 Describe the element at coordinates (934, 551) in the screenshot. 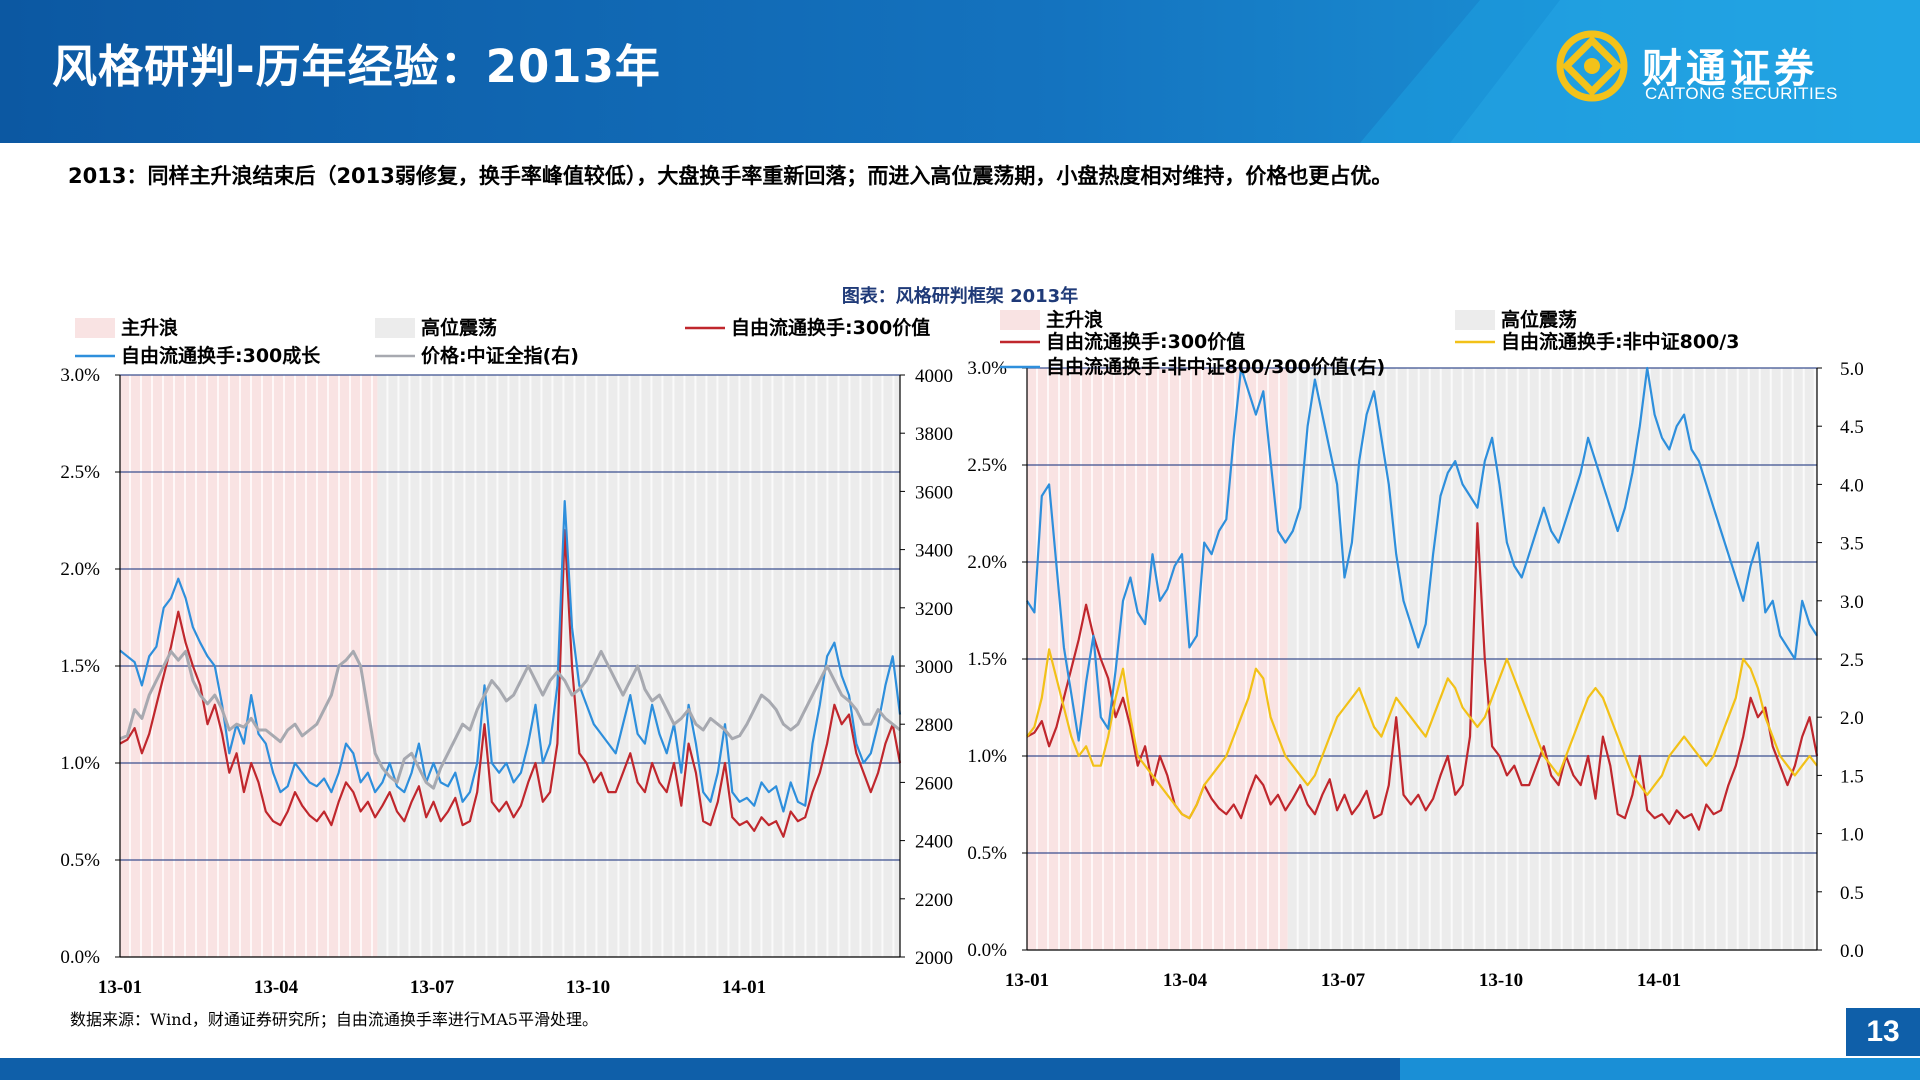

I see `y-right-tick-label: 3400` at that location.